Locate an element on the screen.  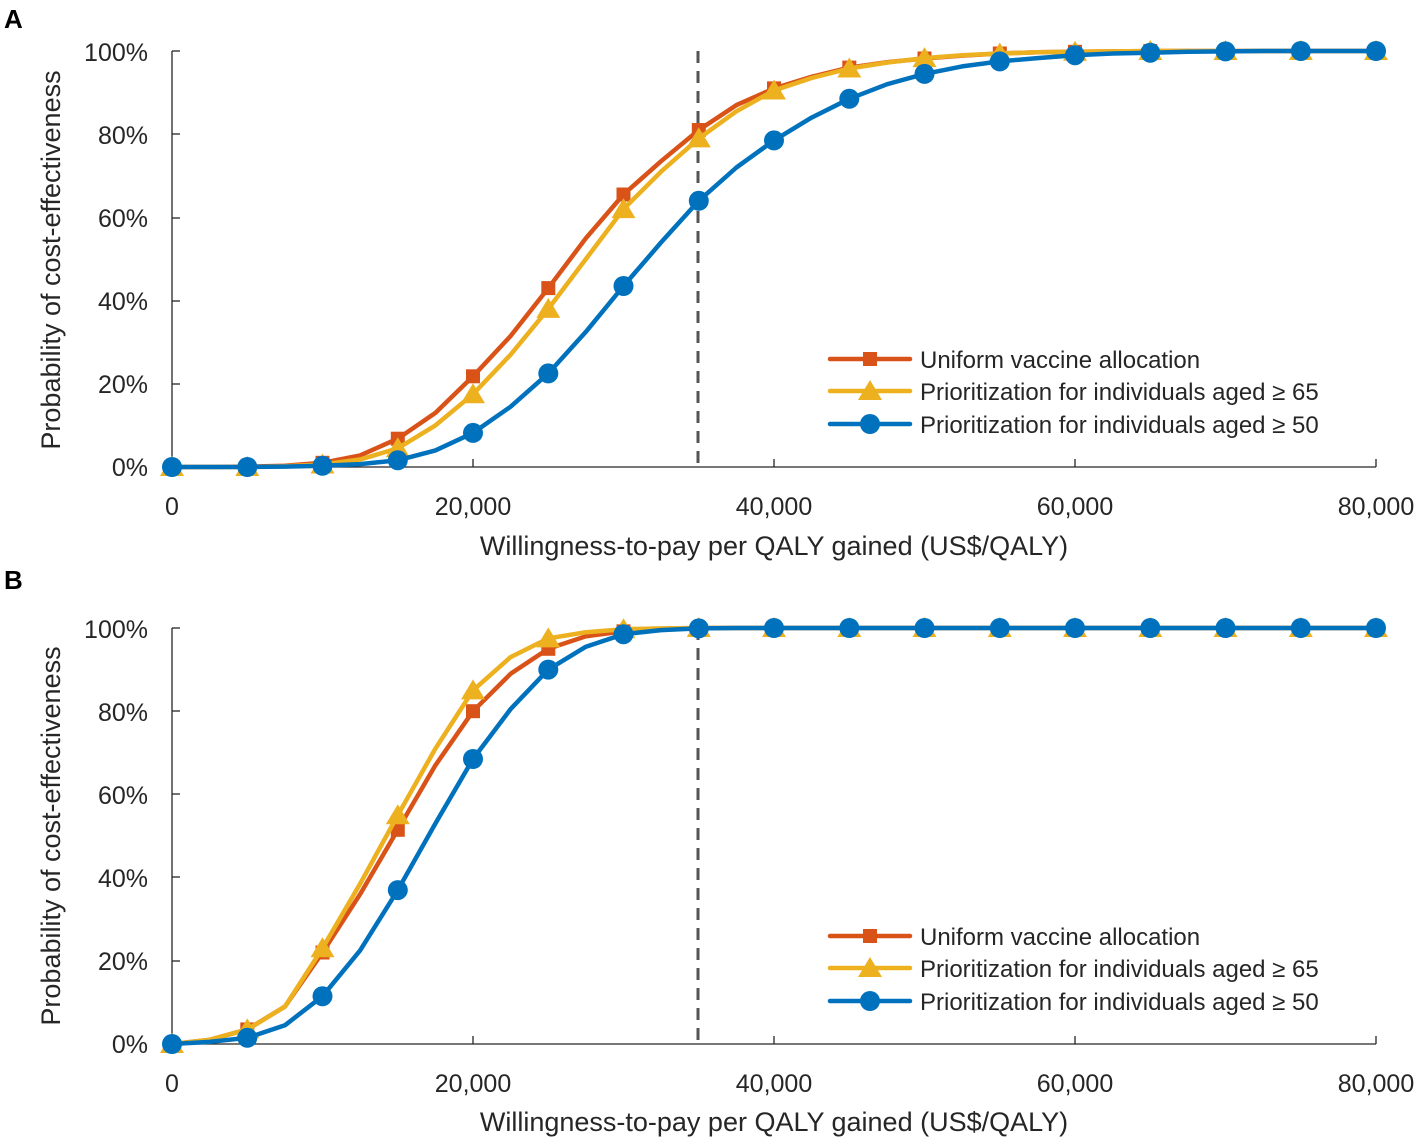
panel-a-y-ticks: 100% 80% 60% 40% 20% 0% is located at coordinates (116, 260).